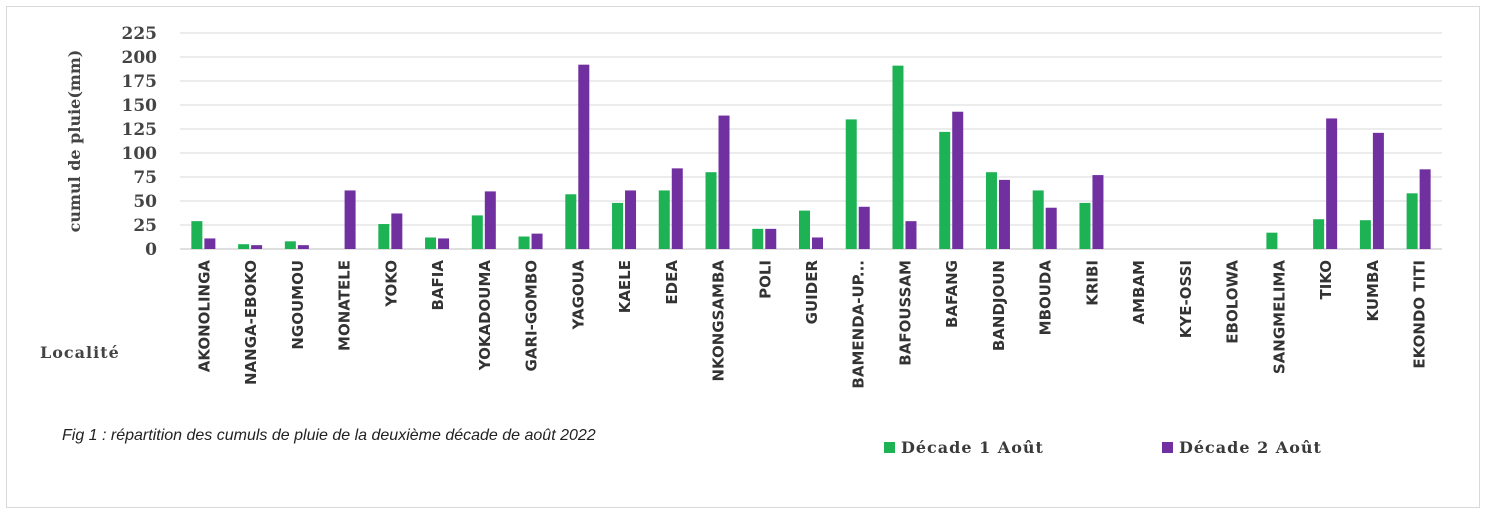 This screenshot has height=515, width=1488. I want to click on x-tick-label: EBOLOWA, so click(1233, 302).